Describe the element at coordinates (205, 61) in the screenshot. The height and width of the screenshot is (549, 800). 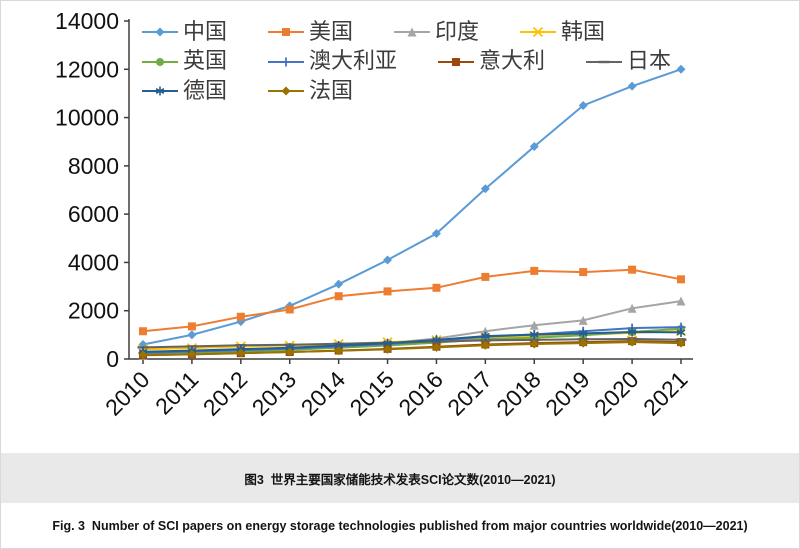
I see `legend-label: 英国` at that location.